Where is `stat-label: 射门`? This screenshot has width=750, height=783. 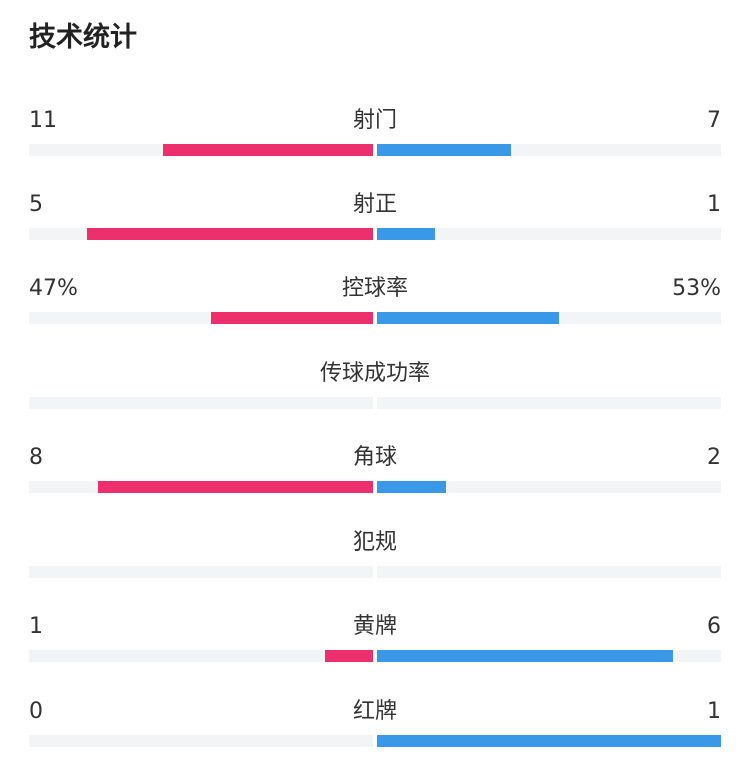 stat-label: 射门 is located at coordinates (374, 120).